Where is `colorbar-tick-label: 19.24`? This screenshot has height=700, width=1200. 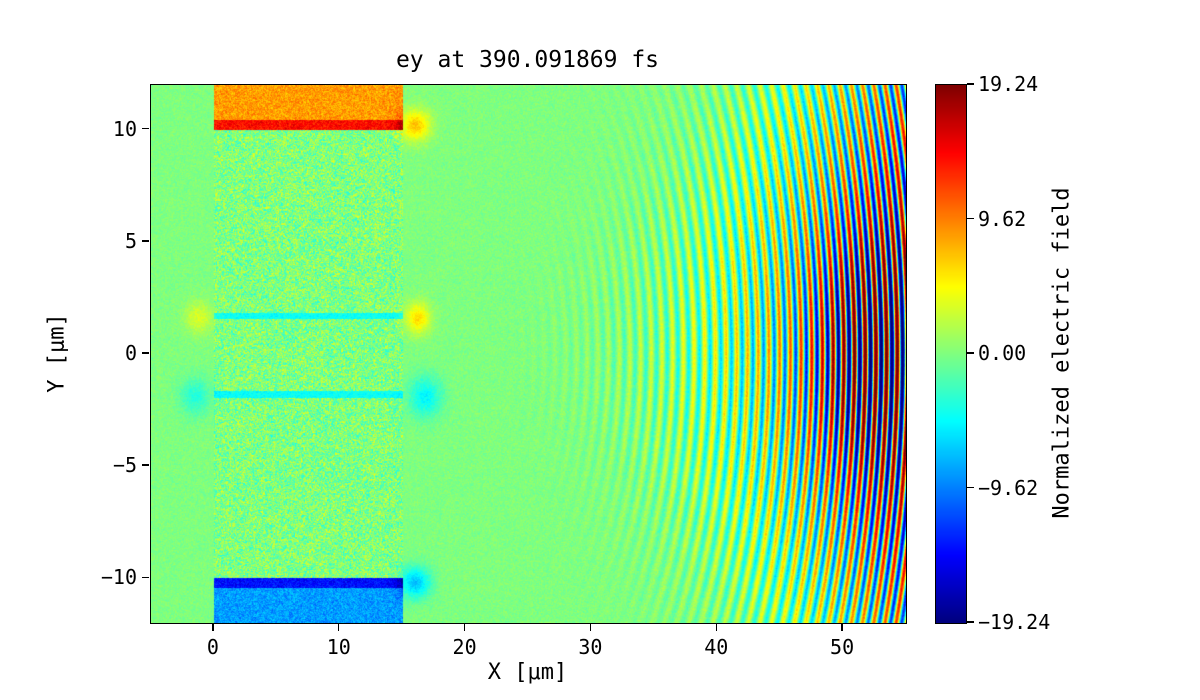 colorbar-tick-label: 19.24 is located at coordinates (1008, 84).